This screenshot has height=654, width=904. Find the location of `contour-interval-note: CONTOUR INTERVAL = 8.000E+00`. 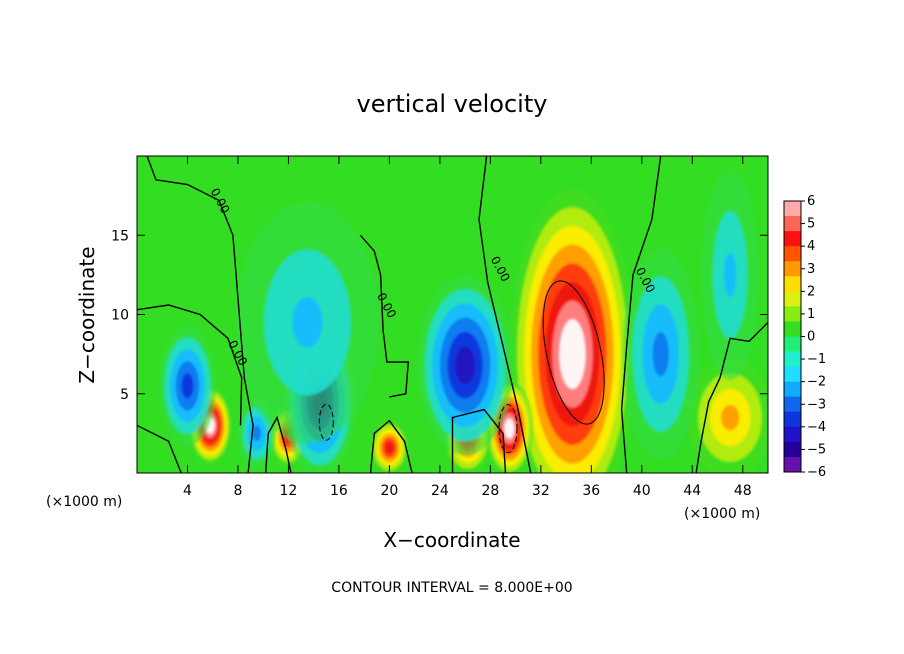

contour-interval-note: CONTOUR INTERVAL = 8.000E+00 is located at coordinates (451, 588).